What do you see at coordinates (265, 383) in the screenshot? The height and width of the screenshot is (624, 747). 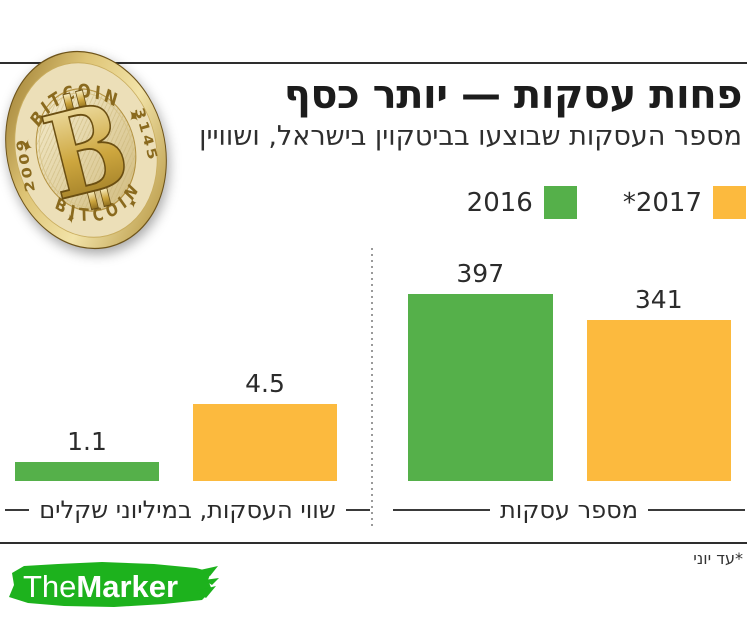 I see `bar-value-label: 4.5` at bounding box center [265, 383].